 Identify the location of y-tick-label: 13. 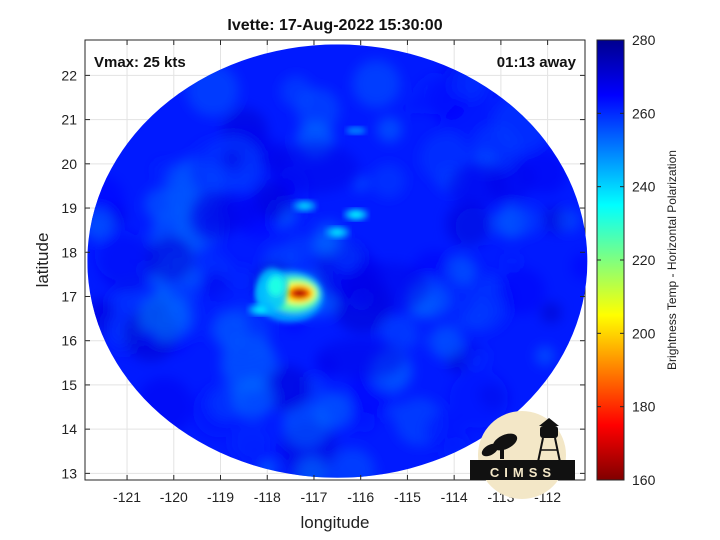
(69, 473).